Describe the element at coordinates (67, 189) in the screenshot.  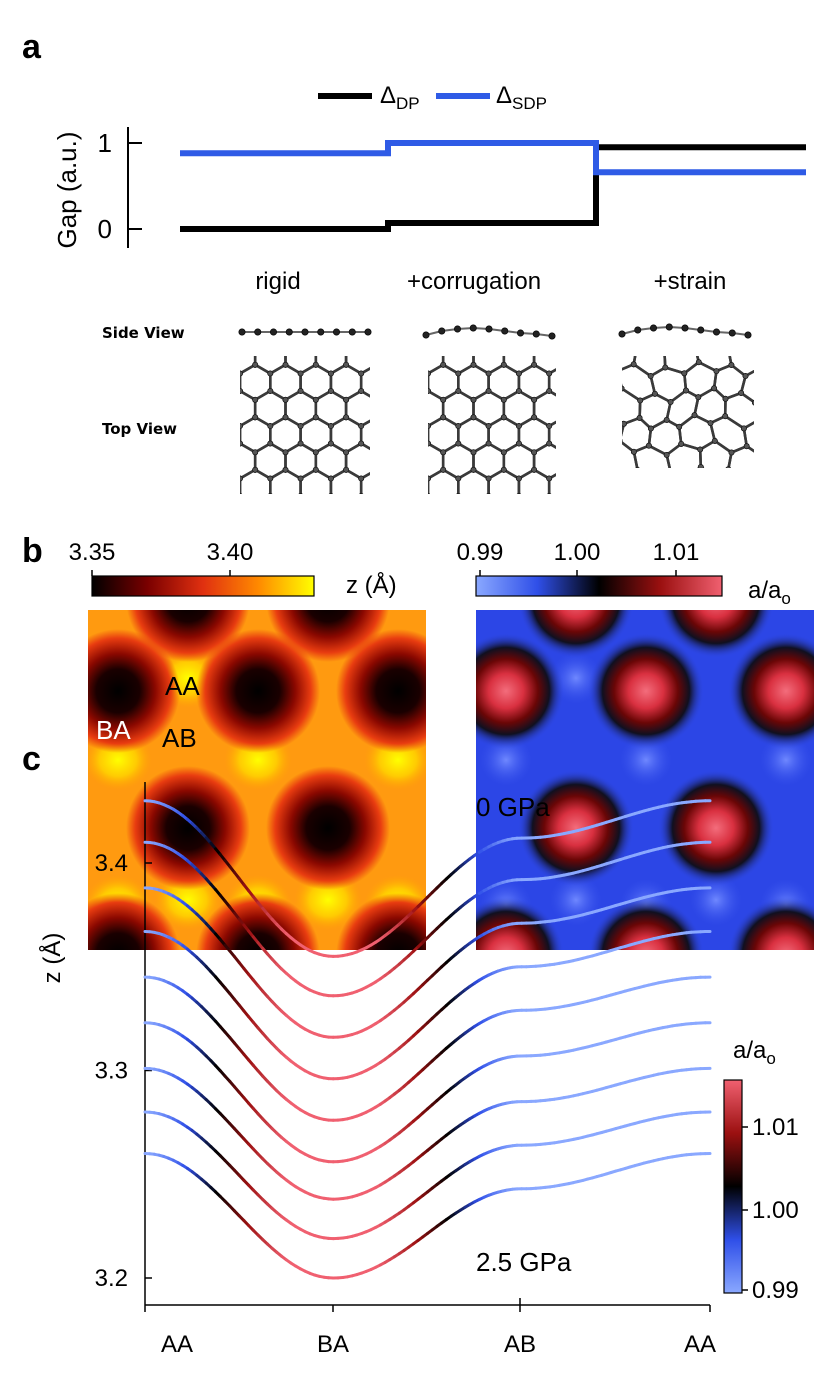
I see `panel-a-ylabel: Gap (a.u.)` at that location.